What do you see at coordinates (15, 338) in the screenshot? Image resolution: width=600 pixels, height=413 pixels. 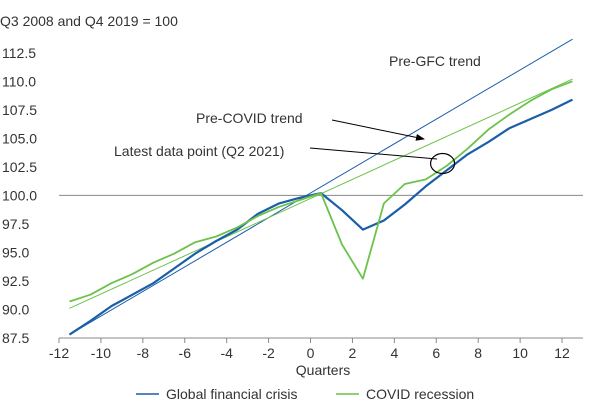 I see `y-tick-label: 87.5` at bounding box center [15, 338].